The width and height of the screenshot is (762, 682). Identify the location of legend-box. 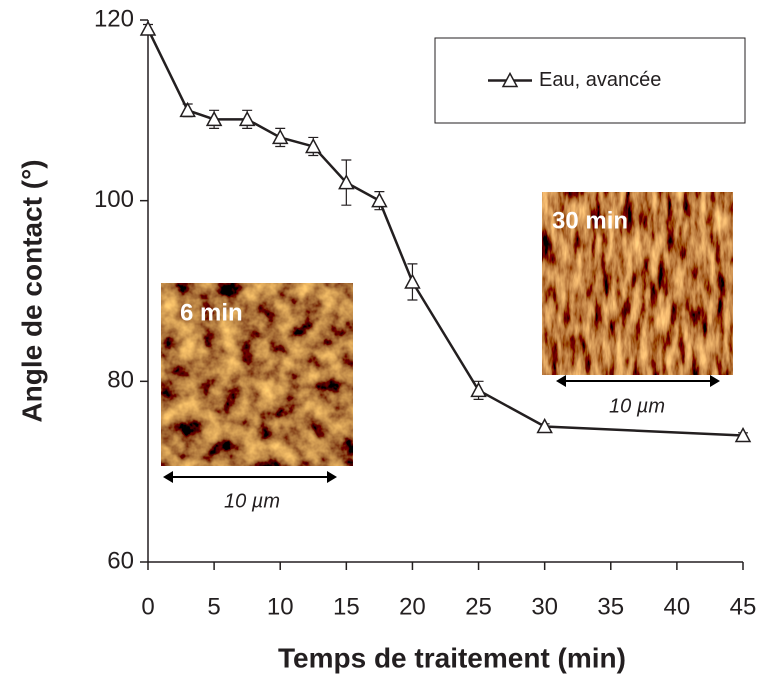
(590, 80).